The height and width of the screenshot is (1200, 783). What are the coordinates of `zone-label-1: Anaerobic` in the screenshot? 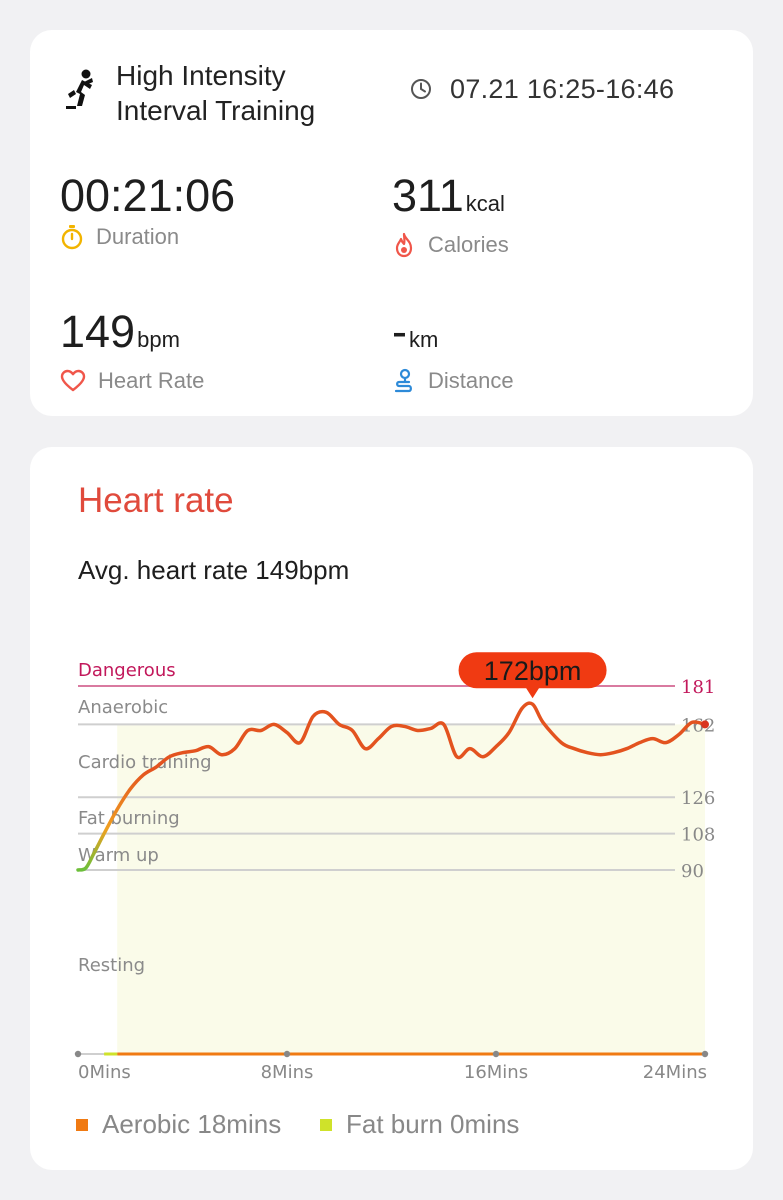 It's located at (123, 707).